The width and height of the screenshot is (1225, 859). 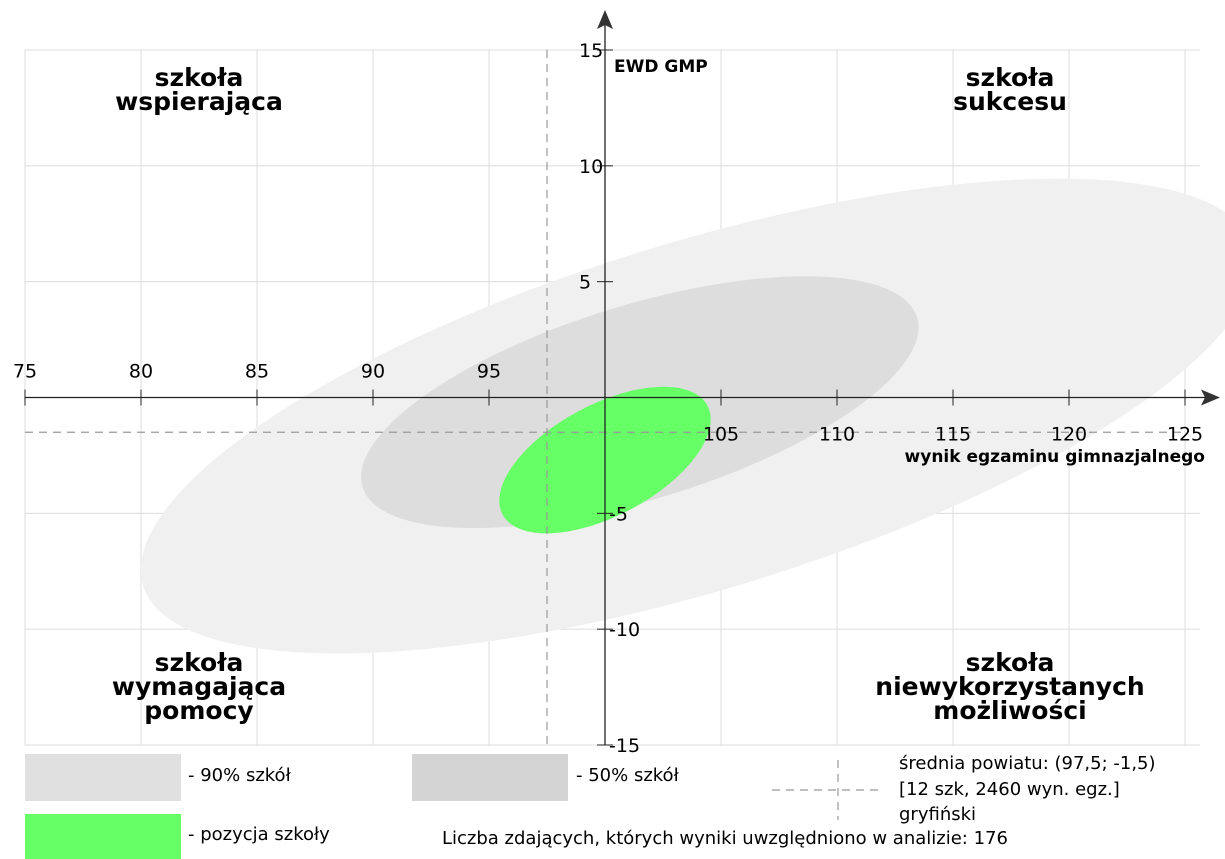 I want to click on y-tick-label: 10, so click(x=591, y=167).